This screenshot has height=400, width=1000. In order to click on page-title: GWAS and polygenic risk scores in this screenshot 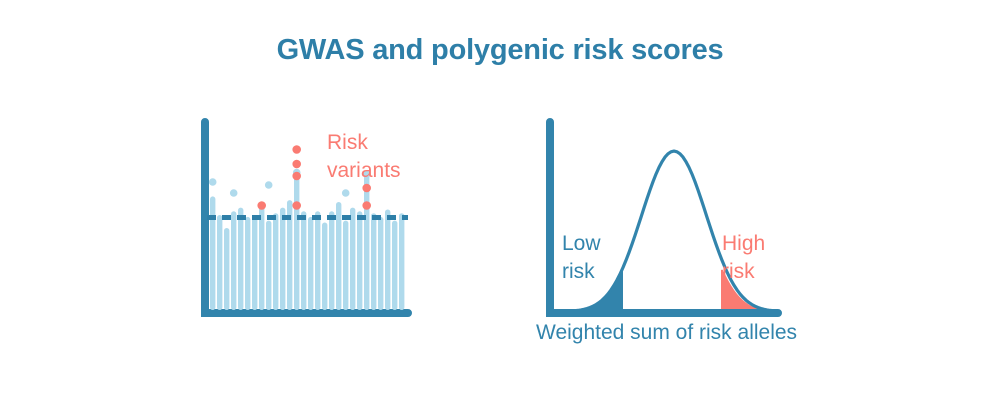, I will do `click(500, 50)`.